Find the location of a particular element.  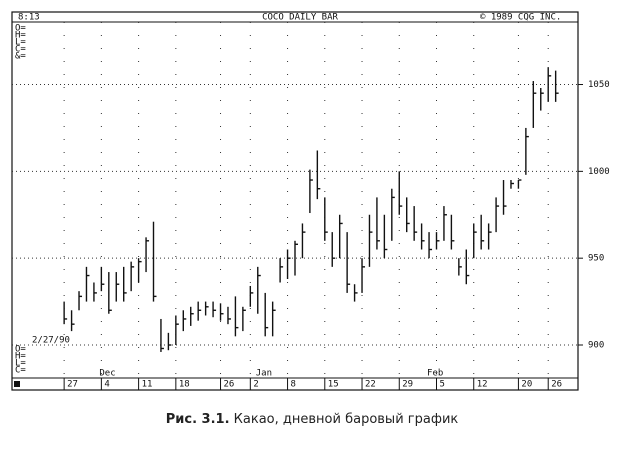

month-label: Jan is located at coordinates (264, 374).